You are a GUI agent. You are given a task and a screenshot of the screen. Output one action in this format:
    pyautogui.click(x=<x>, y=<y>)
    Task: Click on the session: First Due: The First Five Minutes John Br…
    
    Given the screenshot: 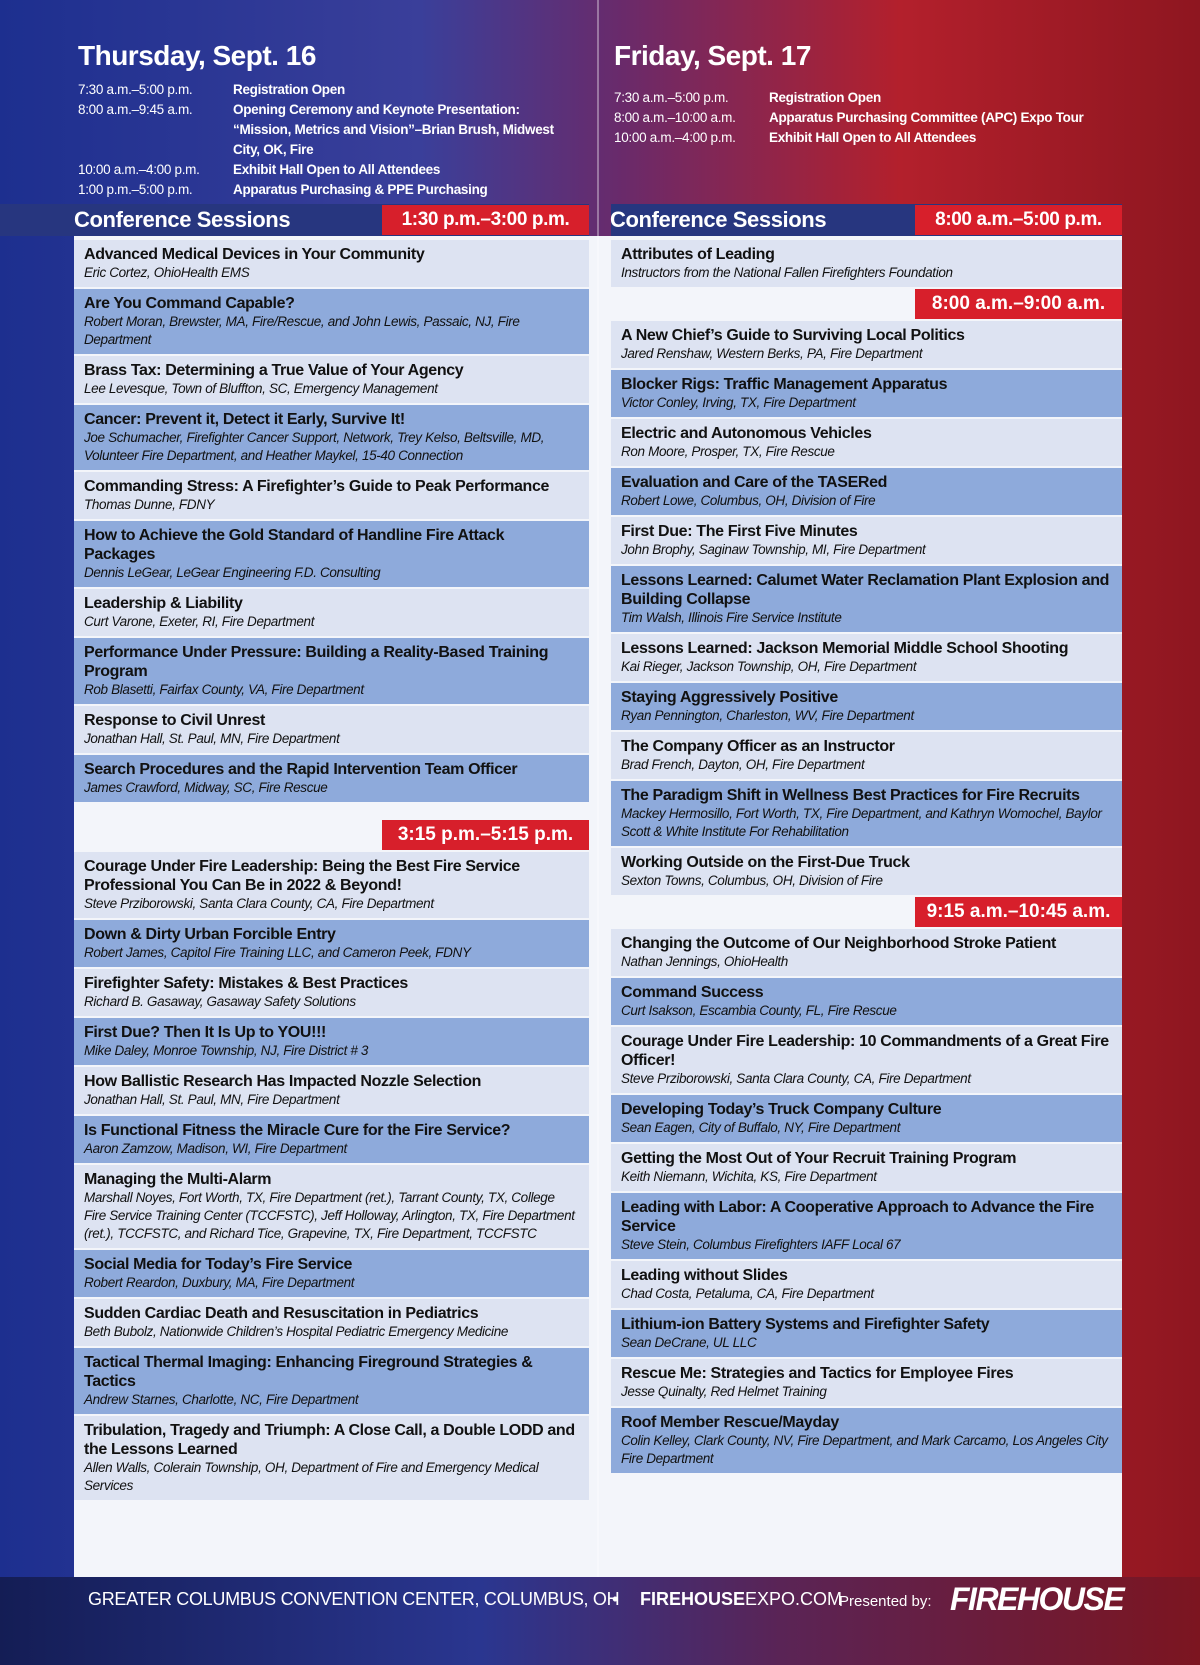 What is the action you would take?
    pyautogui.click(x=866, y=540)
    